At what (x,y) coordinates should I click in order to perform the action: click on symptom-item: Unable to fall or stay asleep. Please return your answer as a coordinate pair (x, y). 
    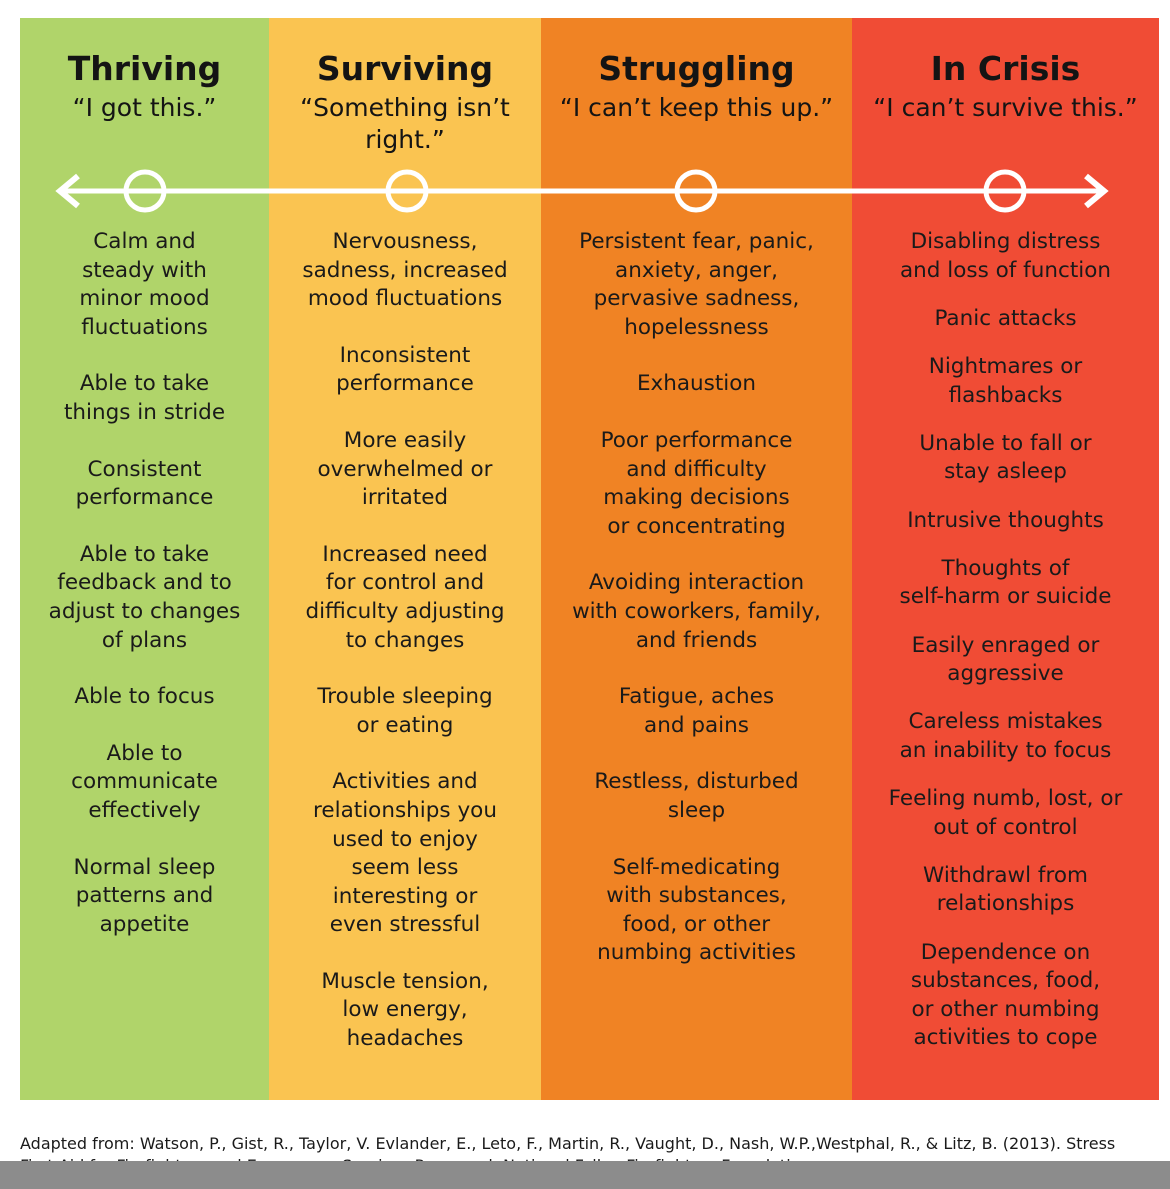
    Looking at the image, I should click on (1005, 457).